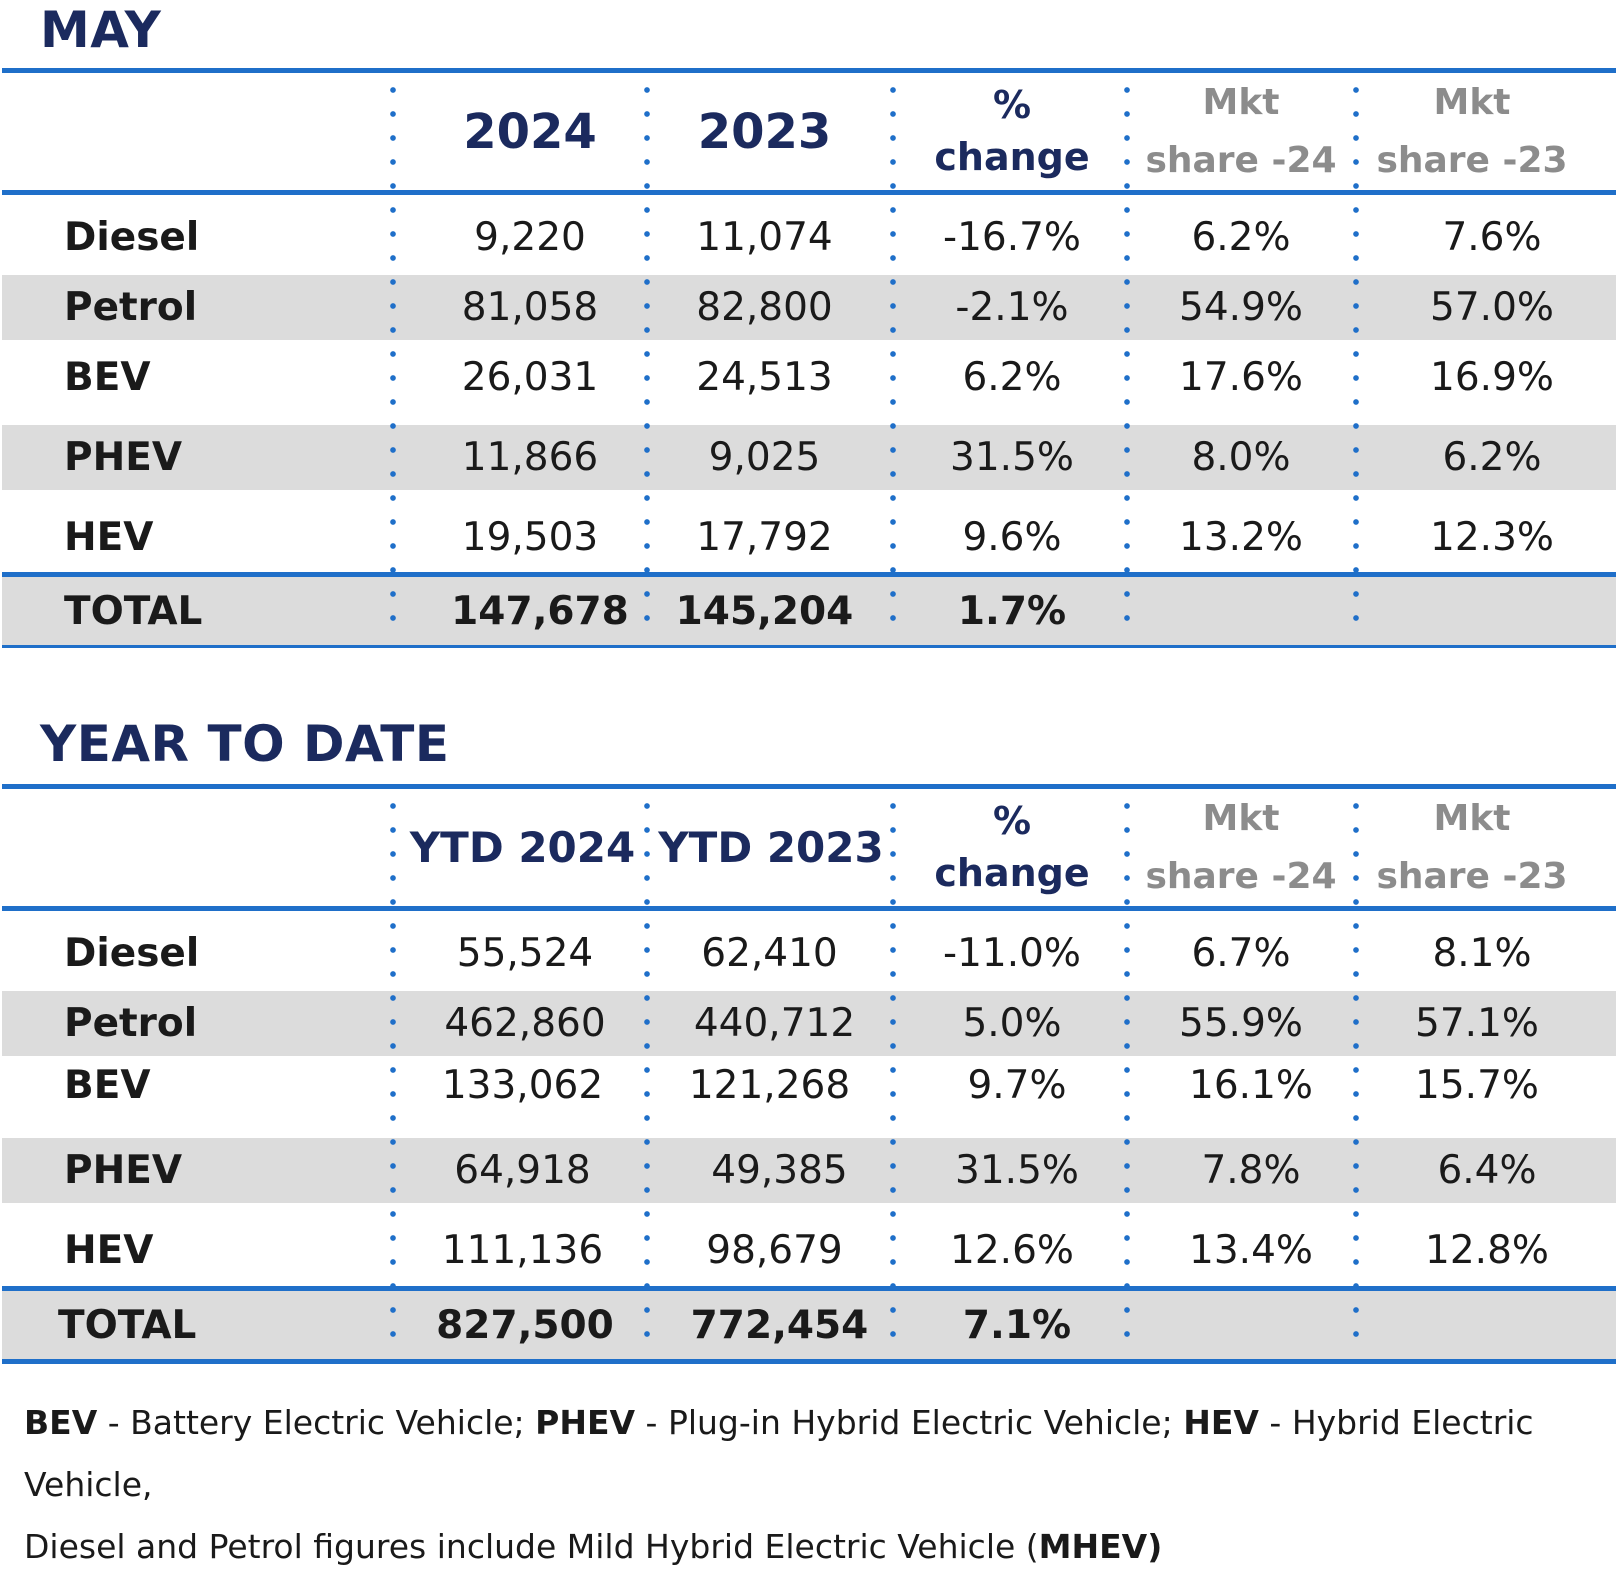 This screenshot has width=1618, height=1578. What do you see at coordinates (525, 1325) in the screenshot?
I see `total-ytd-2024: 827,500` at bounding box center [525, 1325].